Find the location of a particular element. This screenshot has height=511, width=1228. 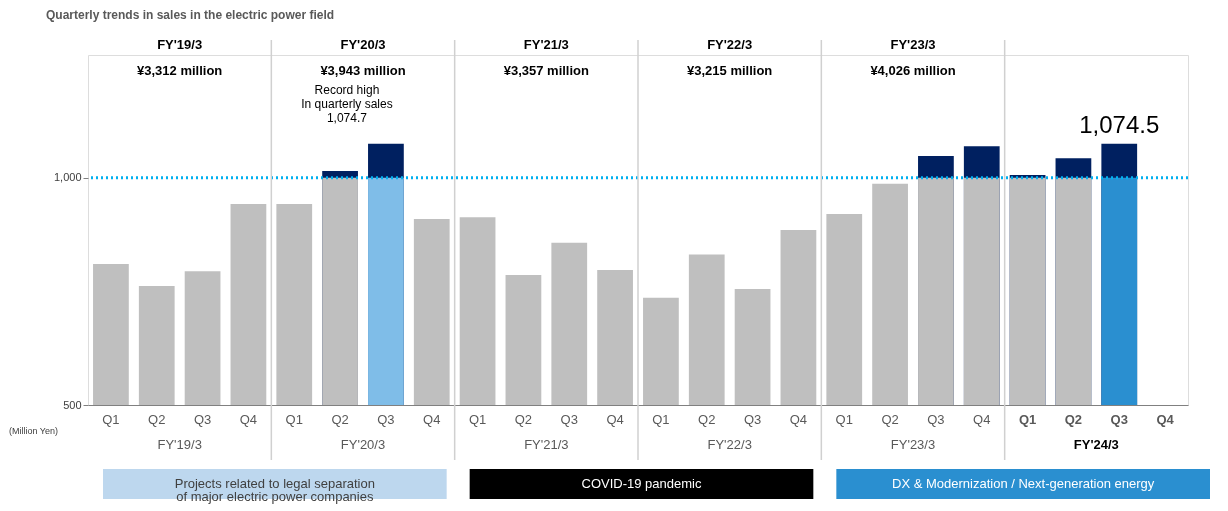

y-tick-label: 500 is located at coordinates (72, 404).